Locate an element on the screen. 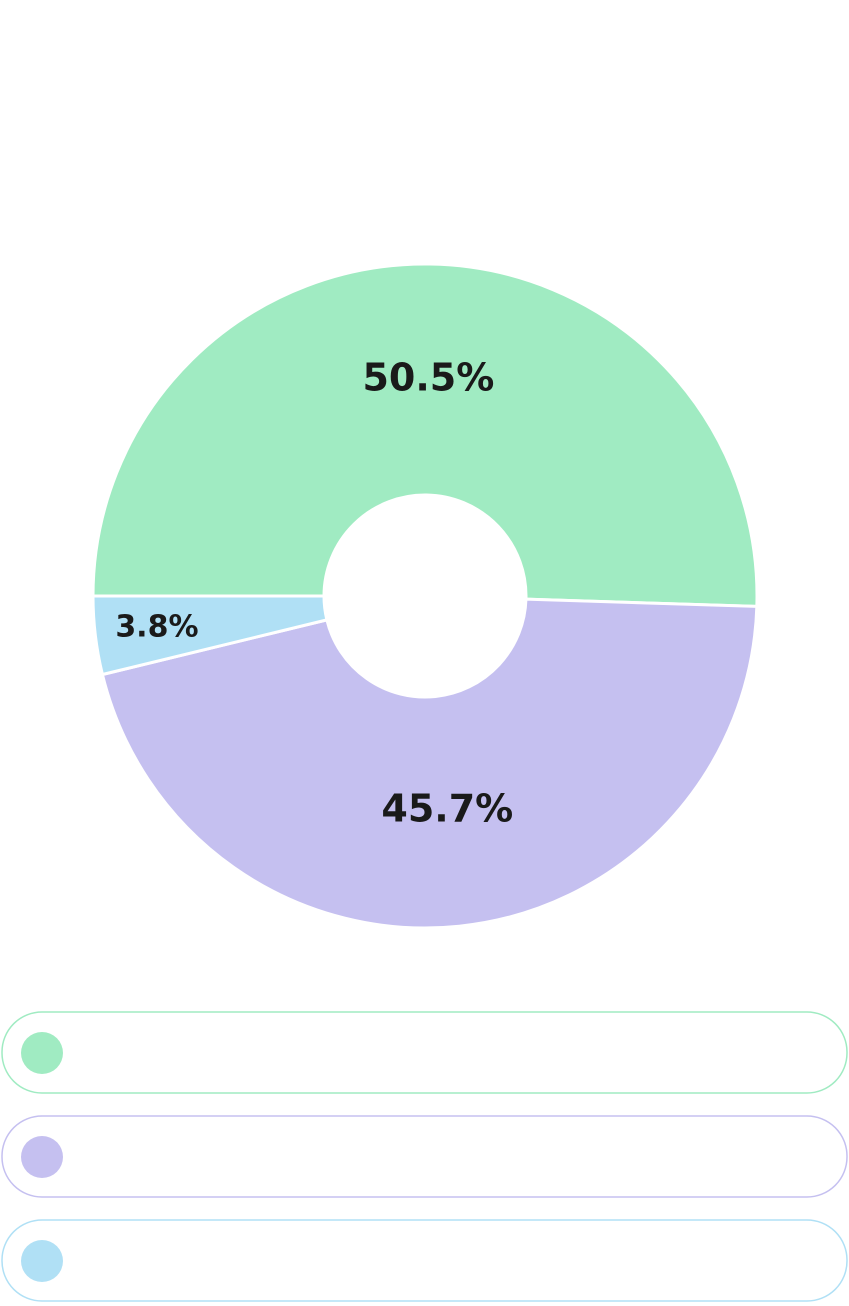  slice-label: 50.5% is located at coordinates (428, 378).